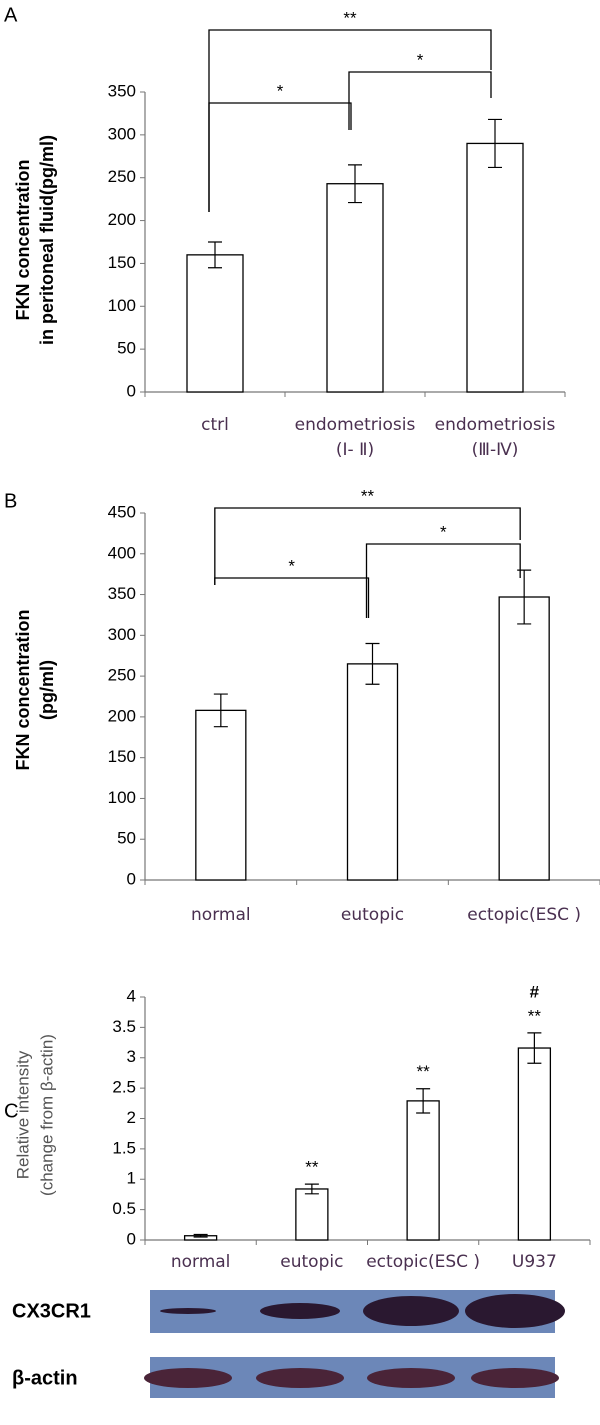  I want to click on panel-label: A, so click(11, 15).